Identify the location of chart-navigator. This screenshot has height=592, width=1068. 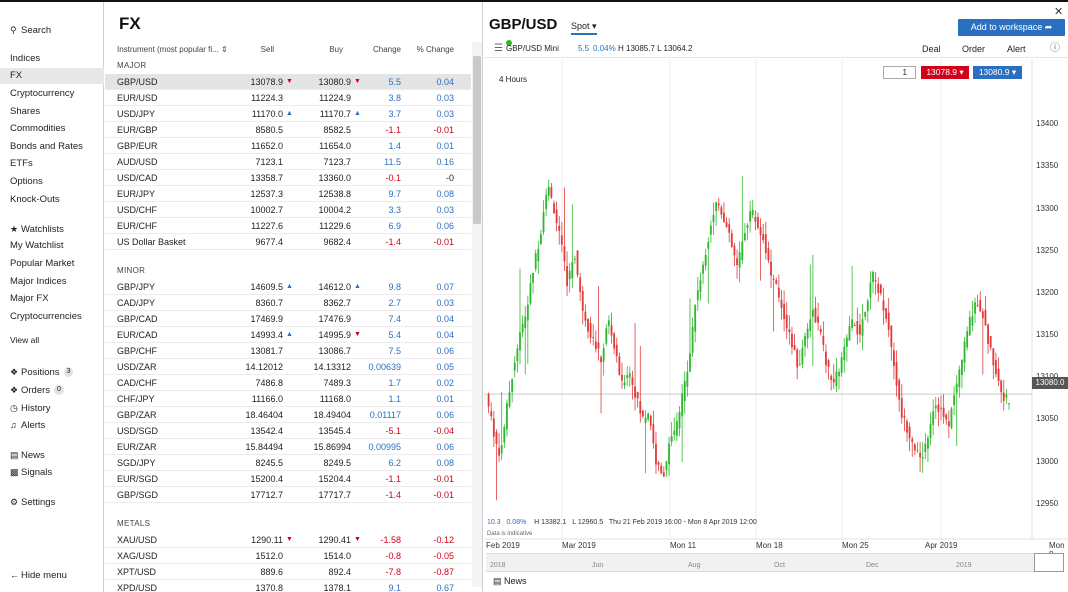
(760, 562).